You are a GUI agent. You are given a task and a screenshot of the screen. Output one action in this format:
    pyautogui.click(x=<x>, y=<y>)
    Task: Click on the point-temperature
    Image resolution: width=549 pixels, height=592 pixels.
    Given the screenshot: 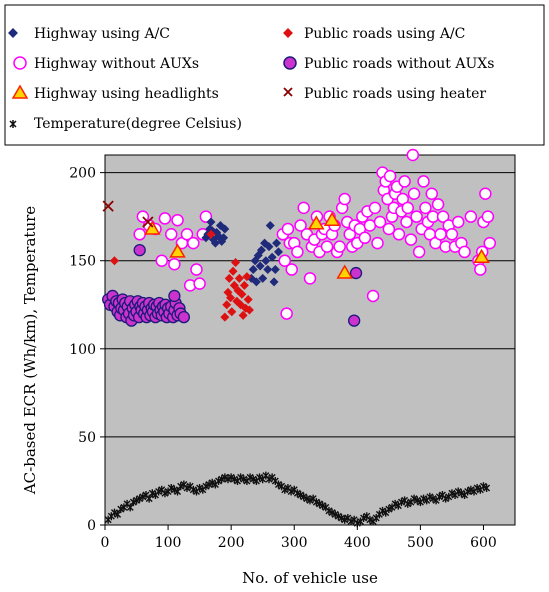 What is the action you would take?
    pyautogui.click(x=487, y=488)
    